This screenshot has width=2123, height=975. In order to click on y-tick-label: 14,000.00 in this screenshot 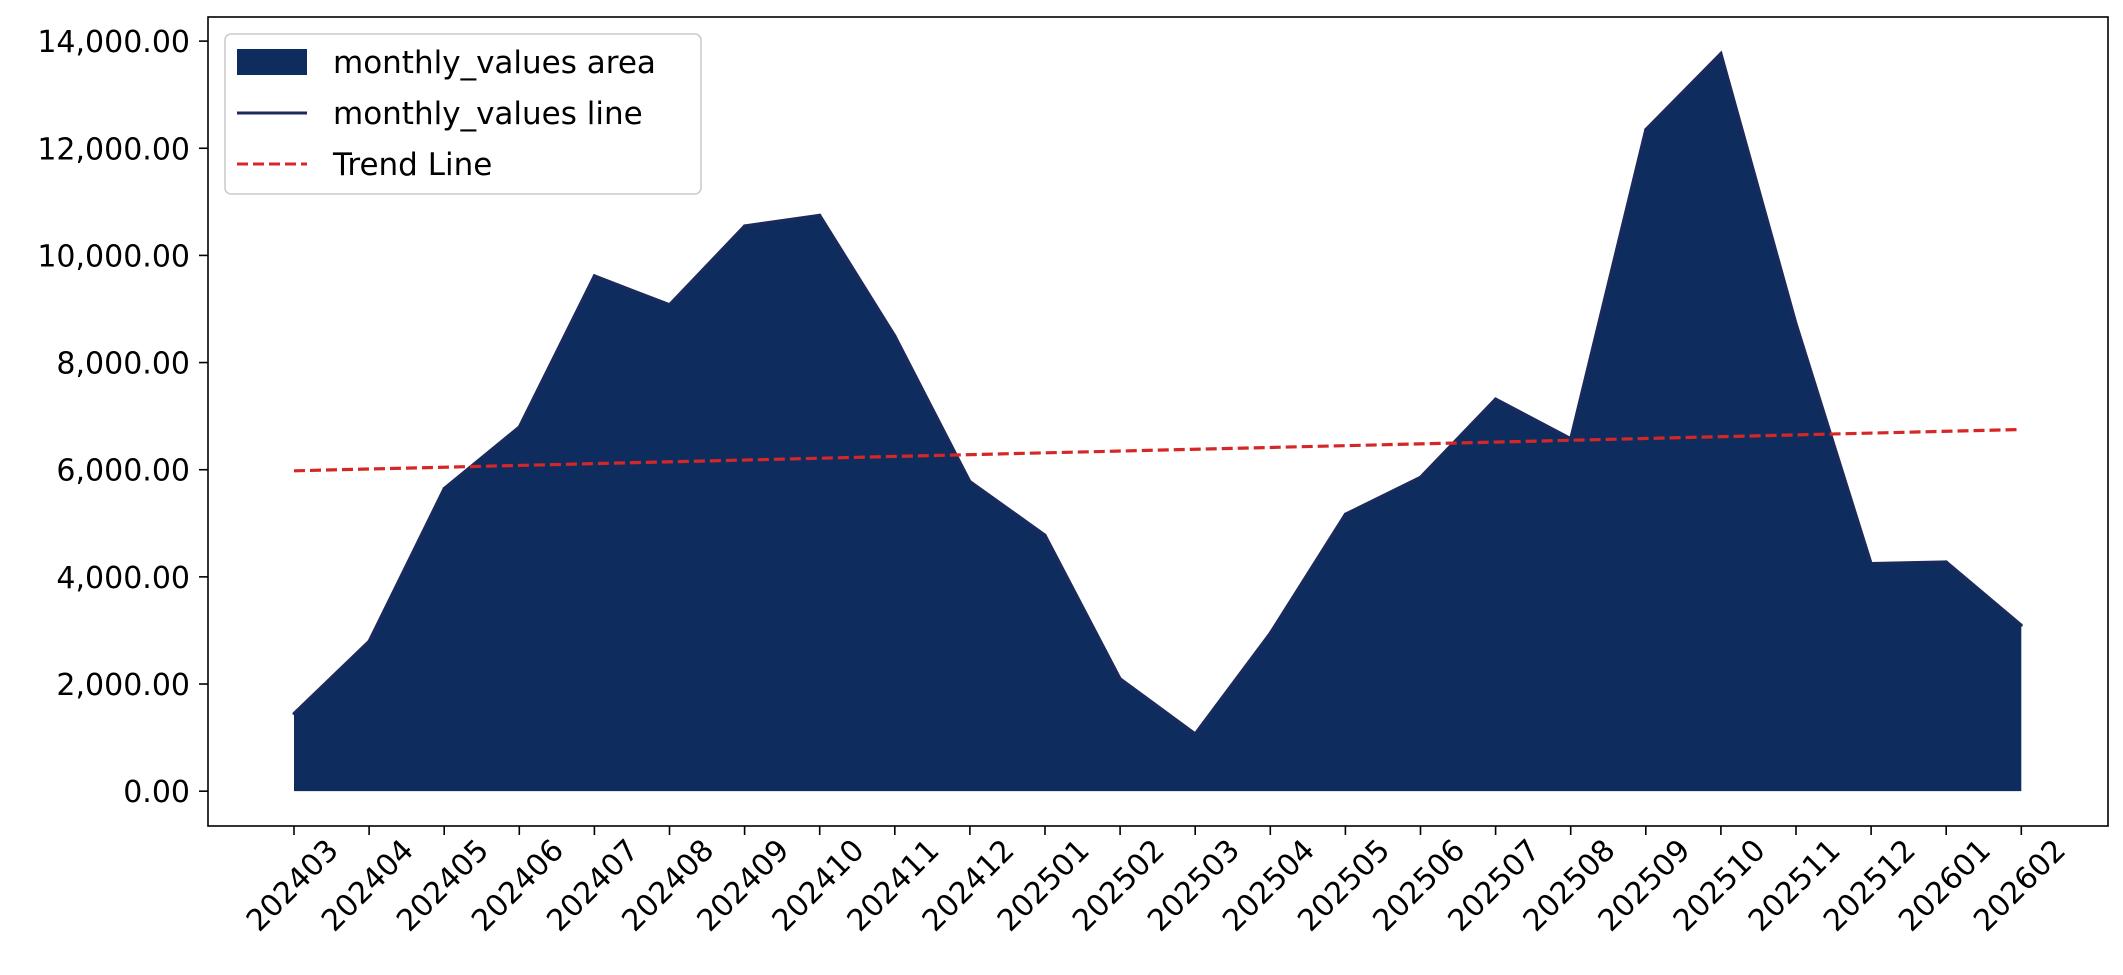, I will do `click(113, 42)`.